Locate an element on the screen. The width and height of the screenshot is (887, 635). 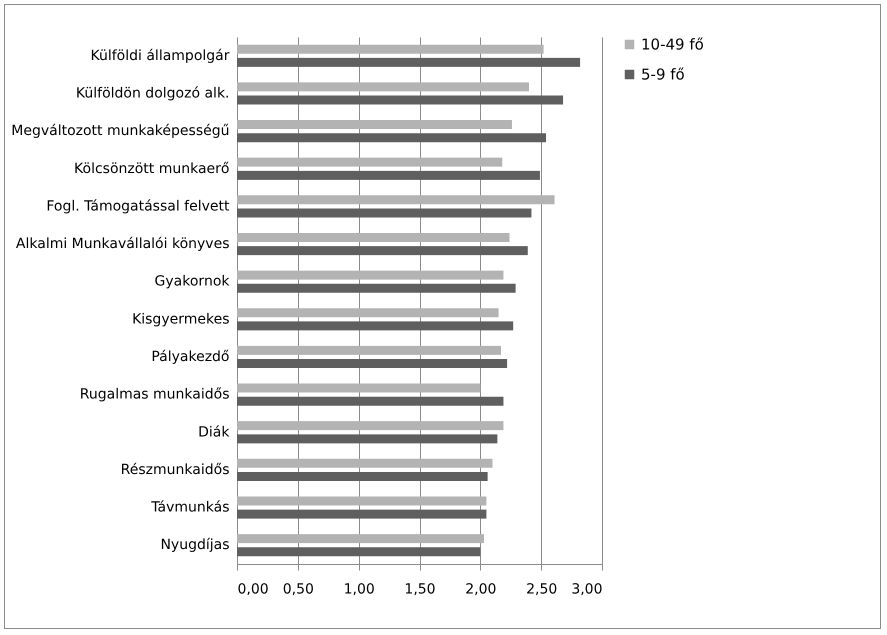
x-tick-label: 0,00 is located at coordinates (253, 590).